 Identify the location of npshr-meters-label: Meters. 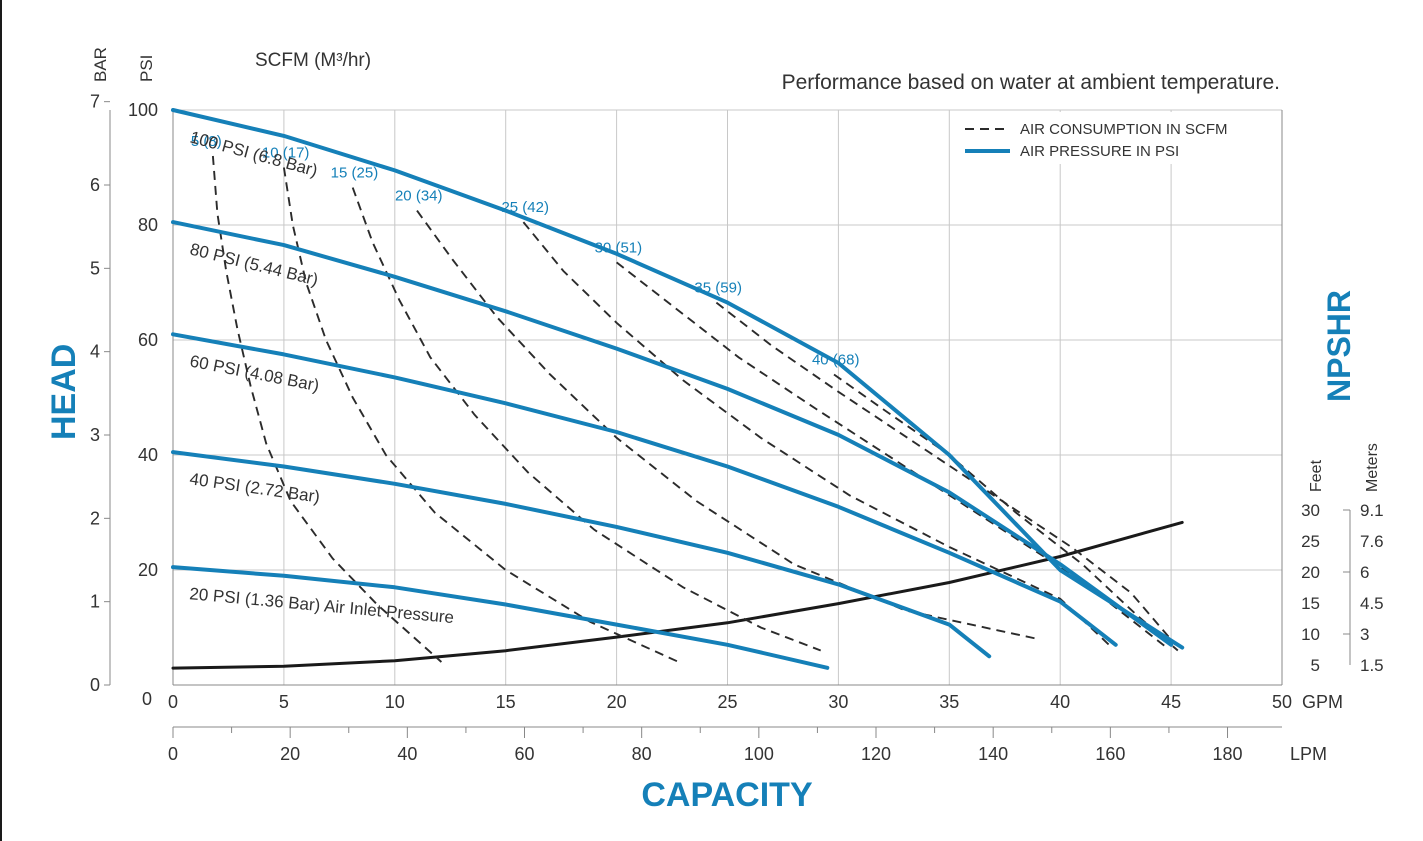
(1372, 467).